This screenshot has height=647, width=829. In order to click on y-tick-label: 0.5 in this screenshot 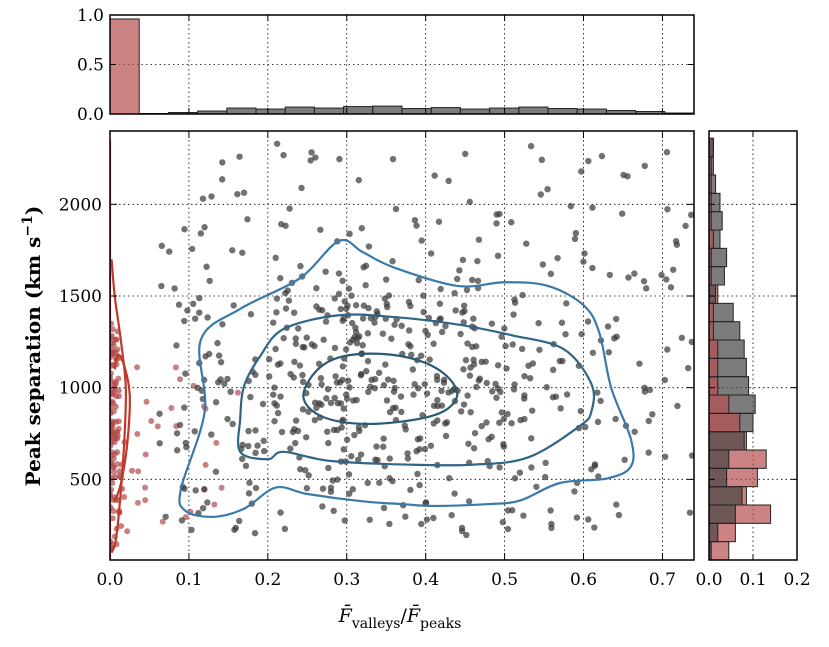, I will do `click(90, 66)`.